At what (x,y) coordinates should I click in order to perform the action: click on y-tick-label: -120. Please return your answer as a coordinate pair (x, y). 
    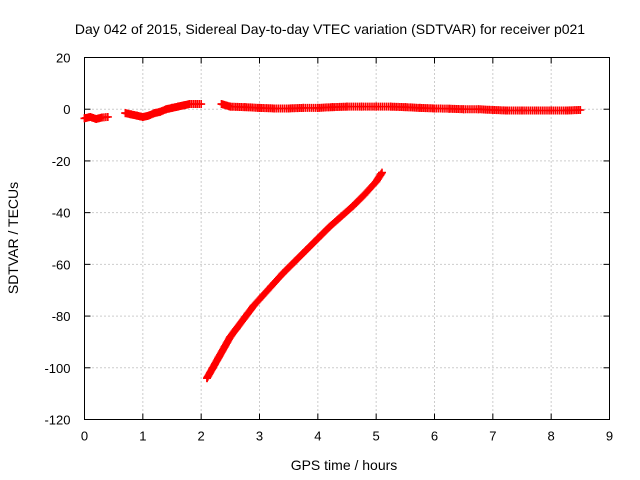
    Looking at the image, I should click on (57, 420).